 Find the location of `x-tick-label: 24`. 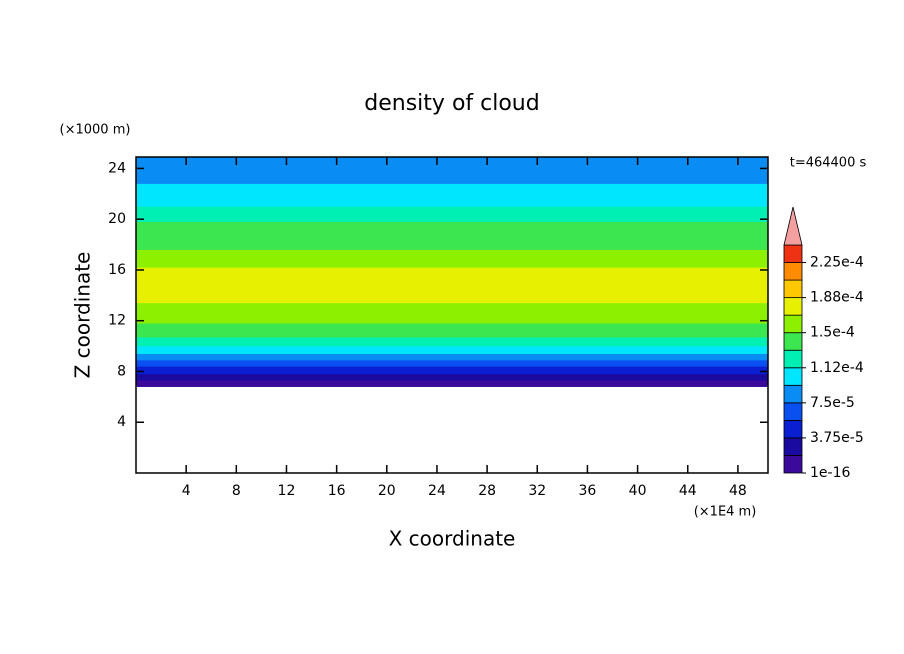

x-tick-label: 24 is located at coordinates (437, 491).